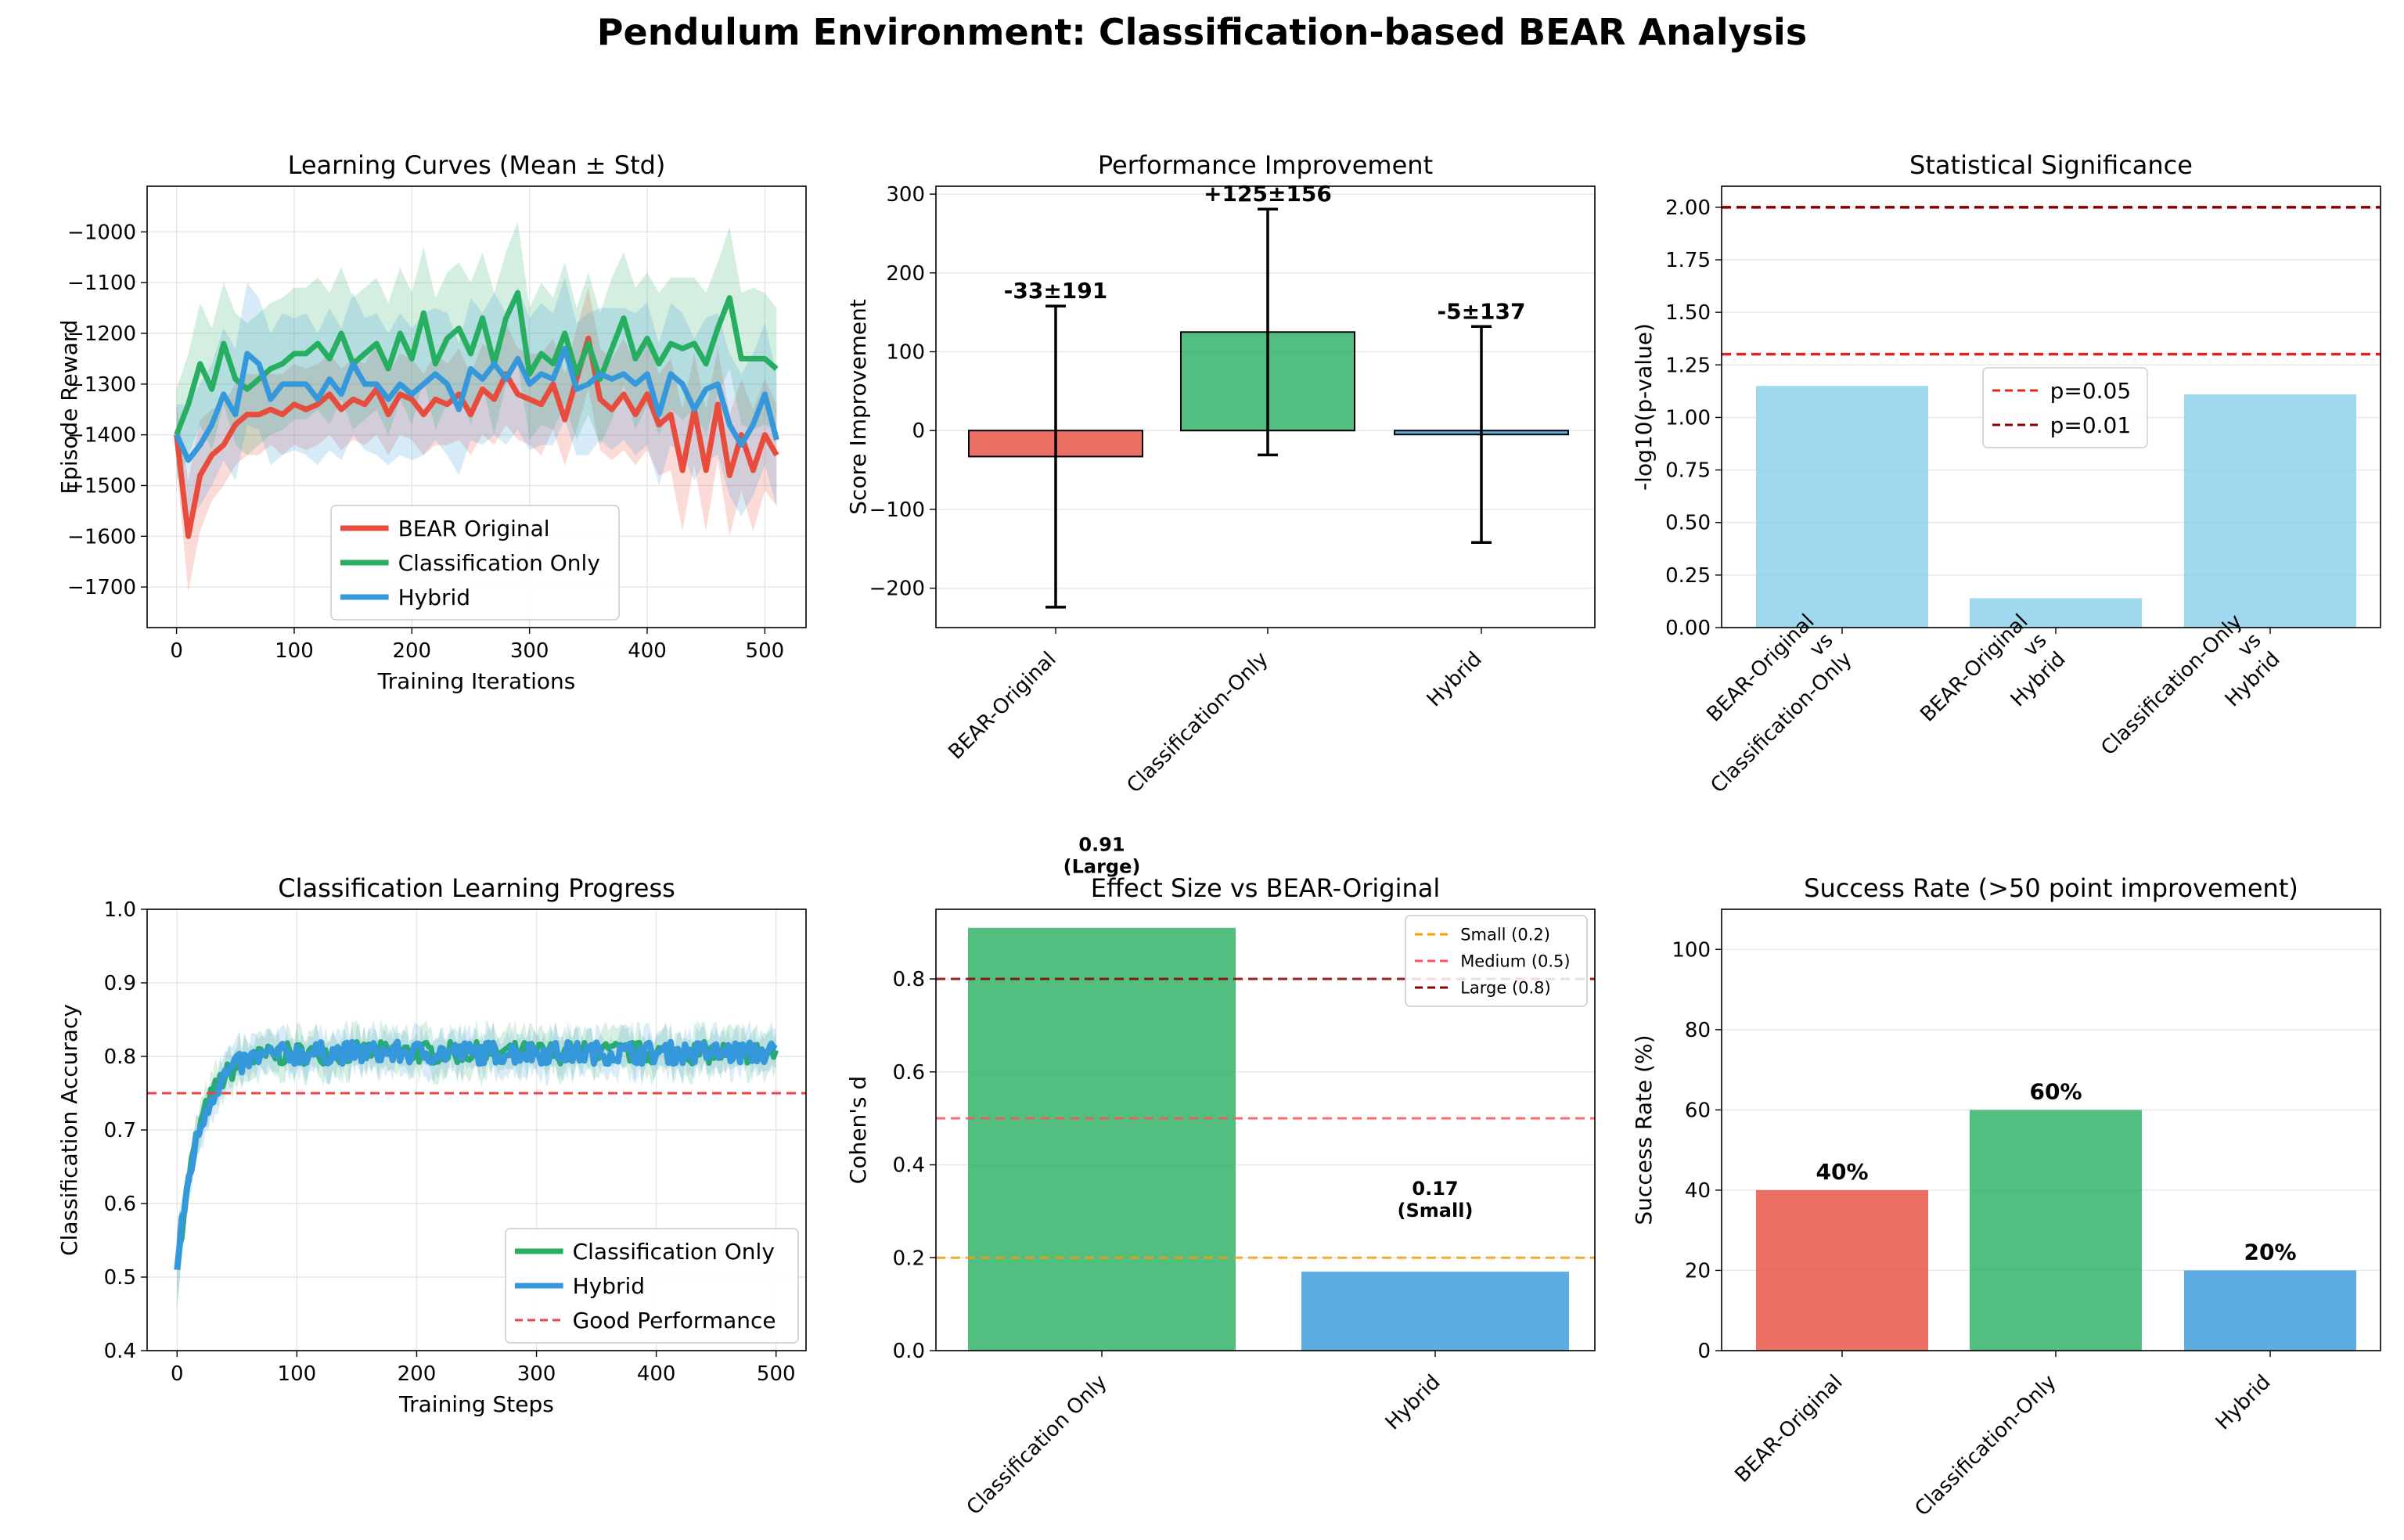 The width and height of the screenshot is (2404, 1540). Describe the element at coordinates (1644, 1129) in the screenshot. I see `y-axis-label: Success Rate (%)` at that location.